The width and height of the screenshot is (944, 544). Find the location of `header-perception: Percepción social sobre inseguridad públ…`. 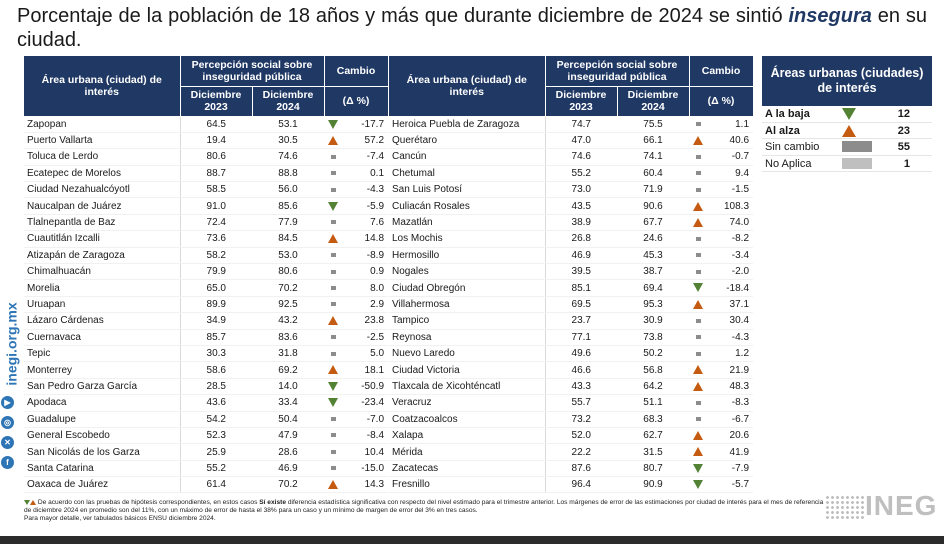

header-perception: Percepción social sobre inseguridad públ… is located at coordinates (252, 71).